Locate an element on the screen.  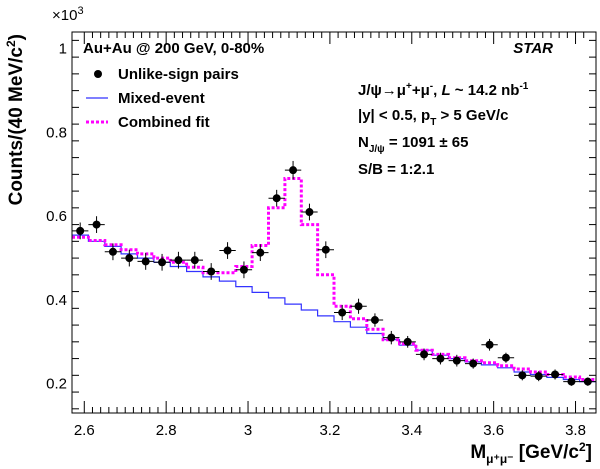
annotation-decay-jpsi: J/ψ→μ is located at coordinates (382, 90).